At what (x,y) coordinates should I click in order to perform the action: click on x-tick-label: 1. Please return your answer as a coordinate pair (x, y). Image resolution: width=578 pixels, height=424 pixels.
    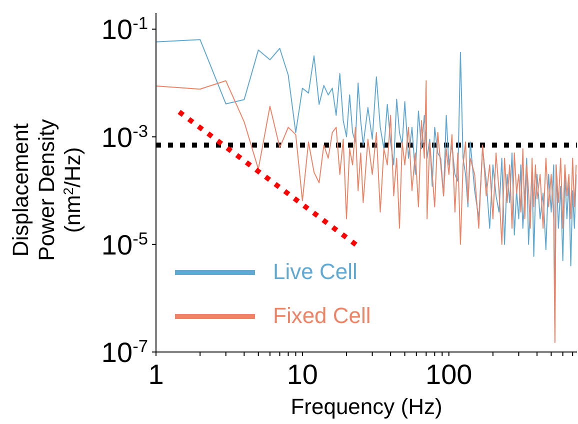
    Looking at the image, I should click on (156, 374).